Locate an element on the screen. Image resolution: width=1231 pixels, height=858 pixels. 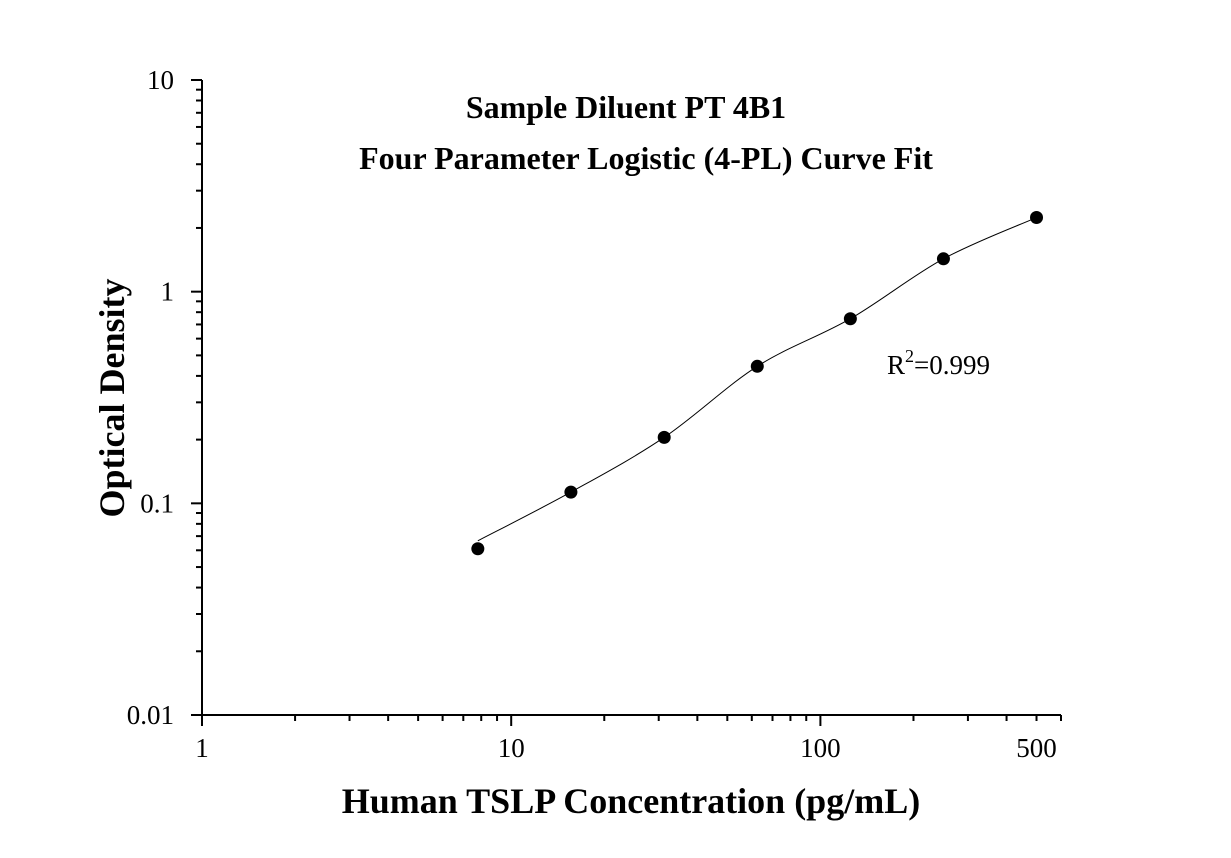
x-tick-label: 500 is located at coordinates (1036, 748).